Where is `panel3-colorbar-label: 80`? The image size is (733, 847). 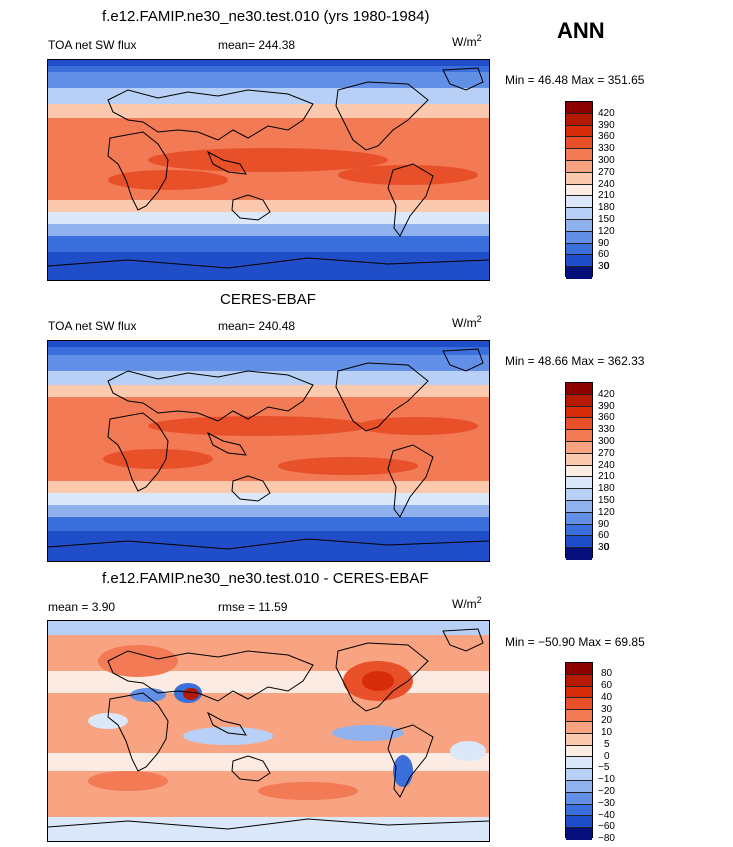
panel3-colorbar-label: 80 is located at coordinates (607, 673).